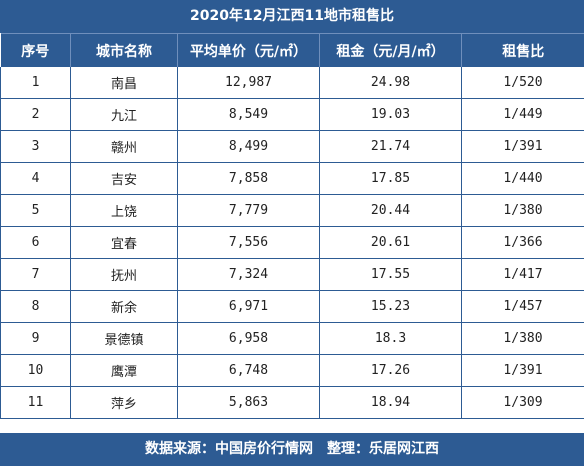  What do you see at coordinates (292, 449) in the screenshot?
I see `source-footer: 数据来源：中国房价行情网 整理：乐居网江西` at bounding box center [292, 449].